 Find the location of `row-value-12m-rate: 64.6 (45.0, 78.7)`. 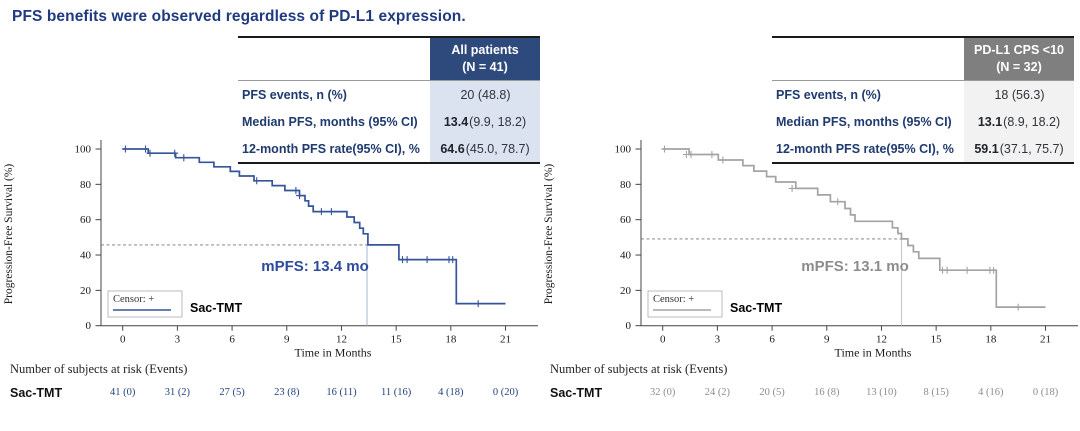

row-value-12m-rate: 64.6 (45.0, 78.7) is located at coordinates (485, 148).